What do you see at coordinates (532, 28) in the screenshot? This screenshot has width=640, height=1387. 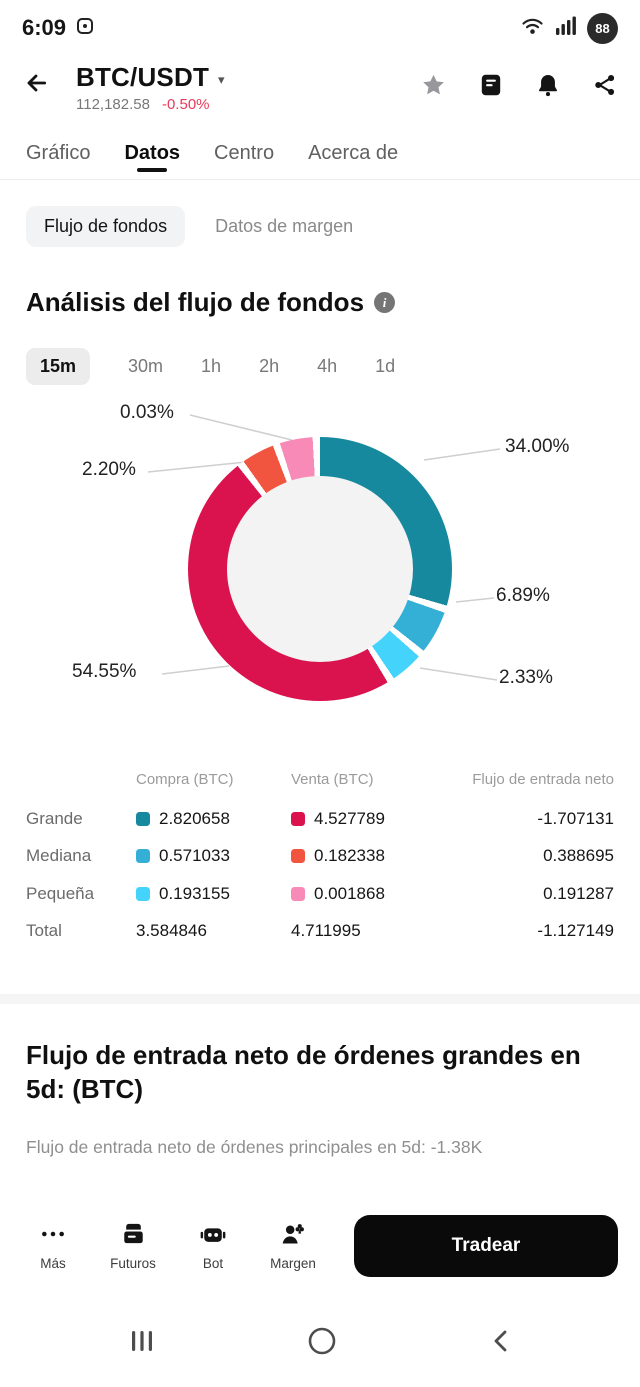 I see `wifi-icon` at bounding box center [532, 28].